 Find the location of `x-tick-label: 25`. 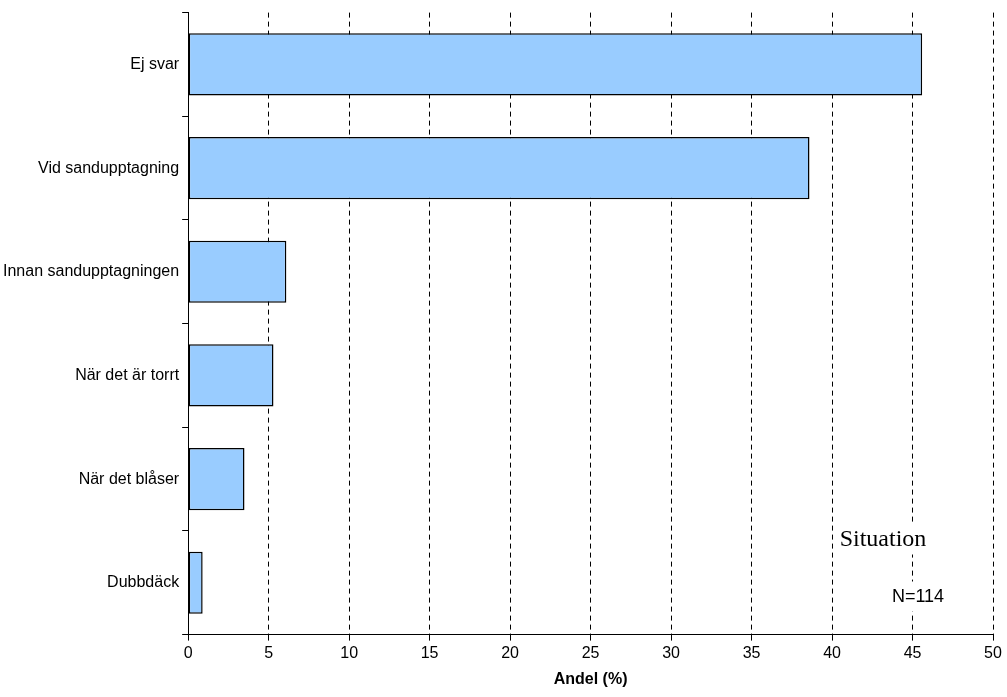

x-tick-label: 25 is located at coordinates (590, 652).